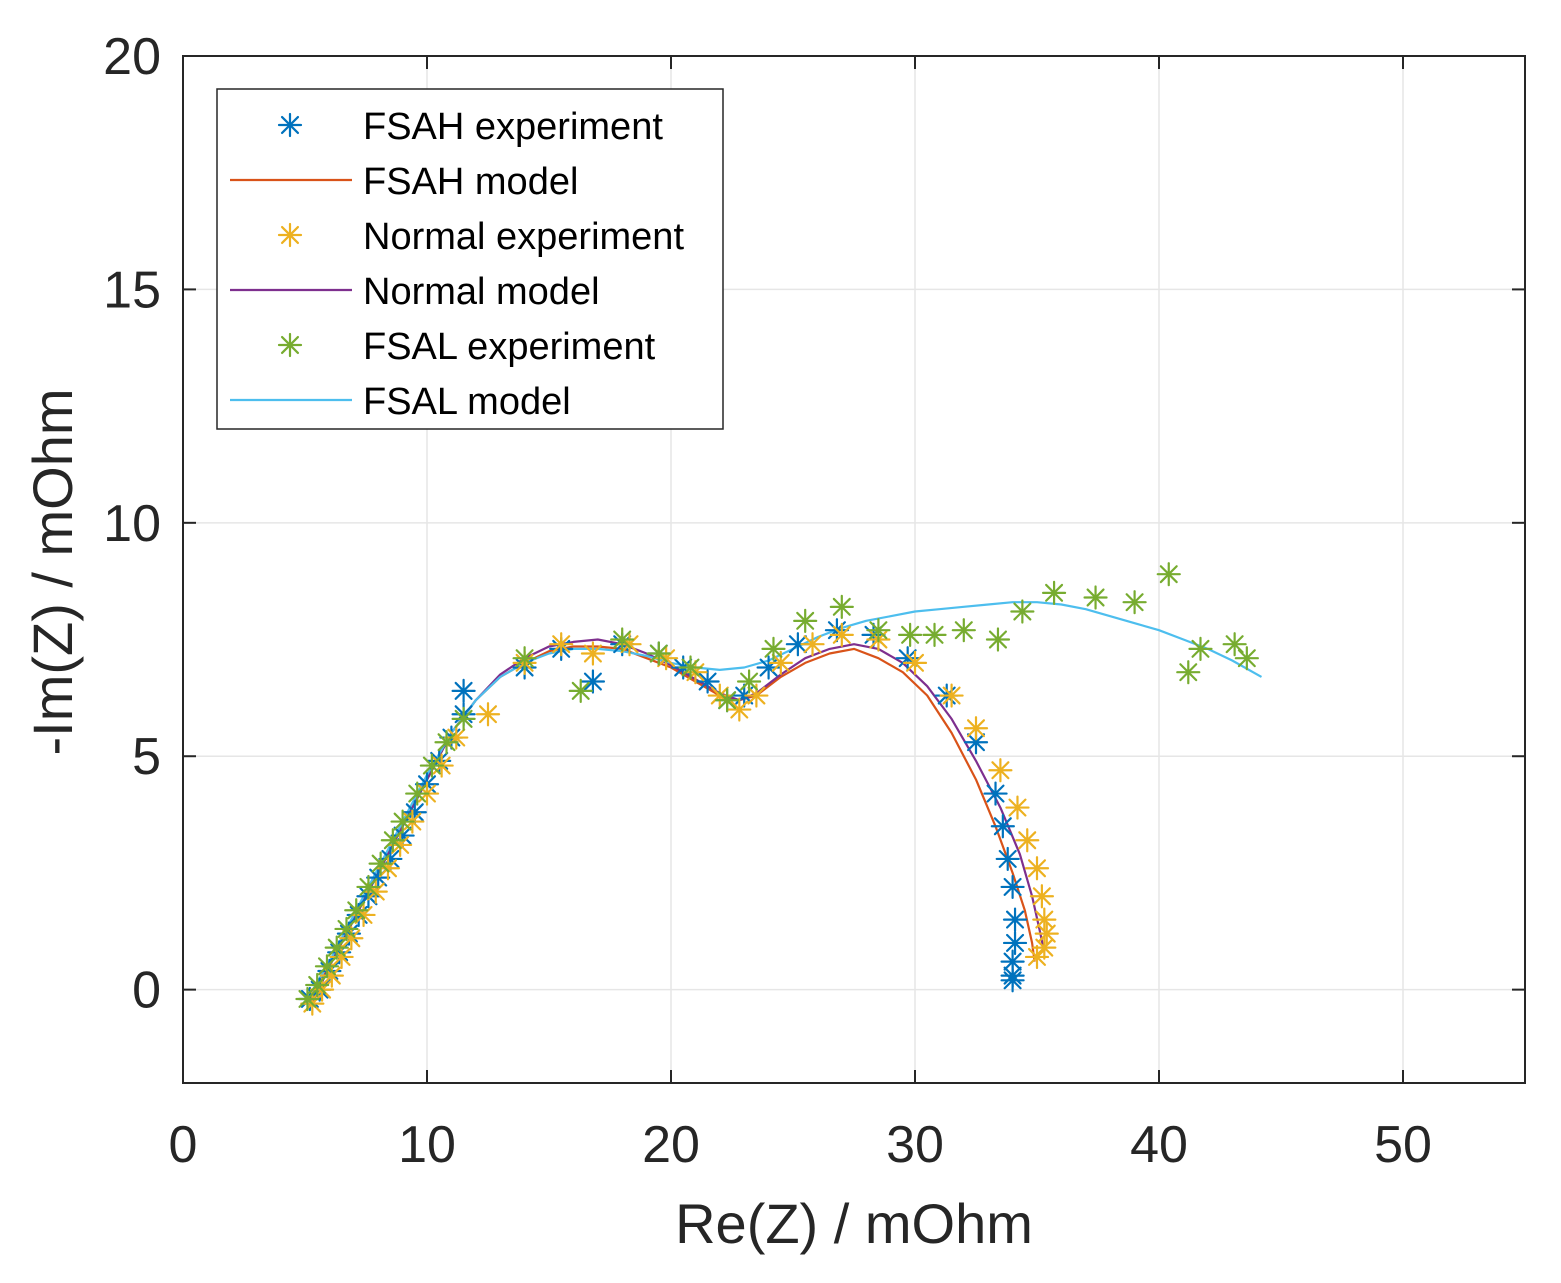 This screenshot has height=1283, width=1561. Describe the element at coordinates (854, 1223) in the screenshot. I see `x-axis-title: Re(Z) / mOhm` at that location.